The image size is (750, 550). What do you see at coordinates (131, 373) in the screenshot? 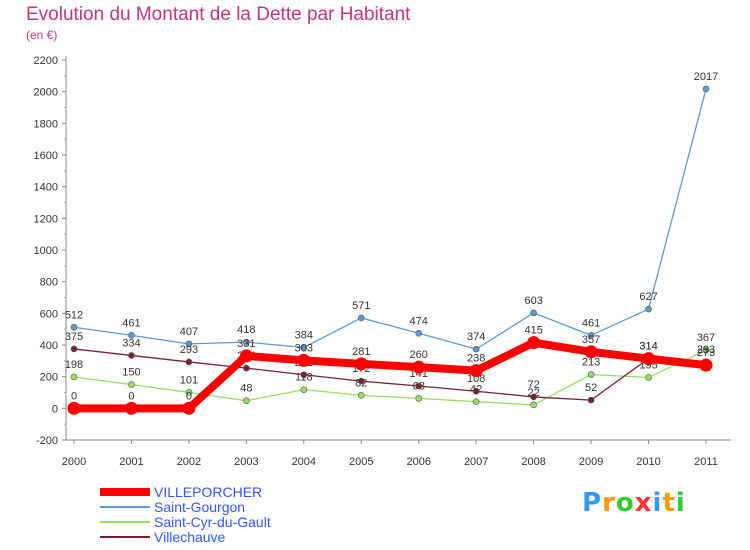
I see `data-label-saint-cyr-du-gault: 150` at bounding box center [131, 373].